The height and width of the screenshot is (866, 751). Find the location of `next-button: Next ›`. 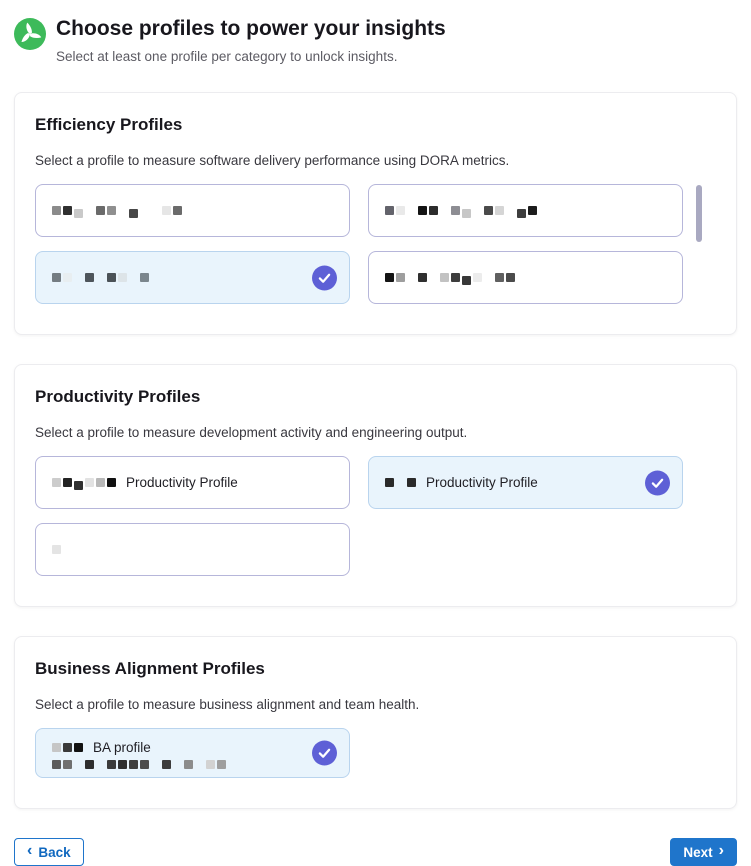

next-button: Next › is located at coordinates (703, 852).